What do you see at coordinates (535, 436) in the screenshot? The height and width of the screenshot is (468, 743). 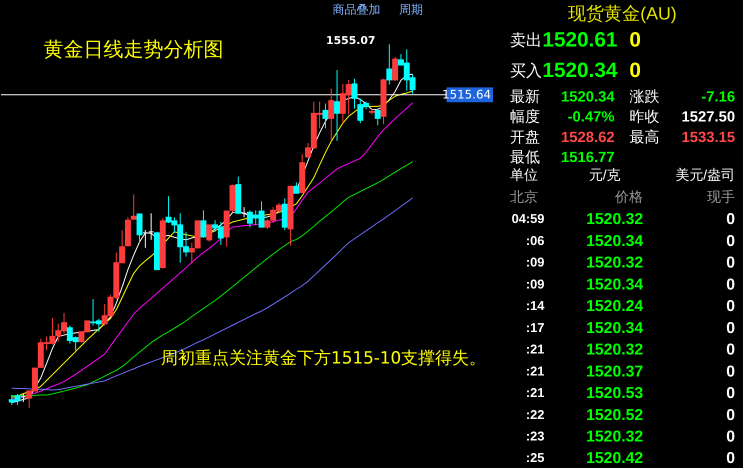 I see `text: :23` at bounding box center [535, 436].